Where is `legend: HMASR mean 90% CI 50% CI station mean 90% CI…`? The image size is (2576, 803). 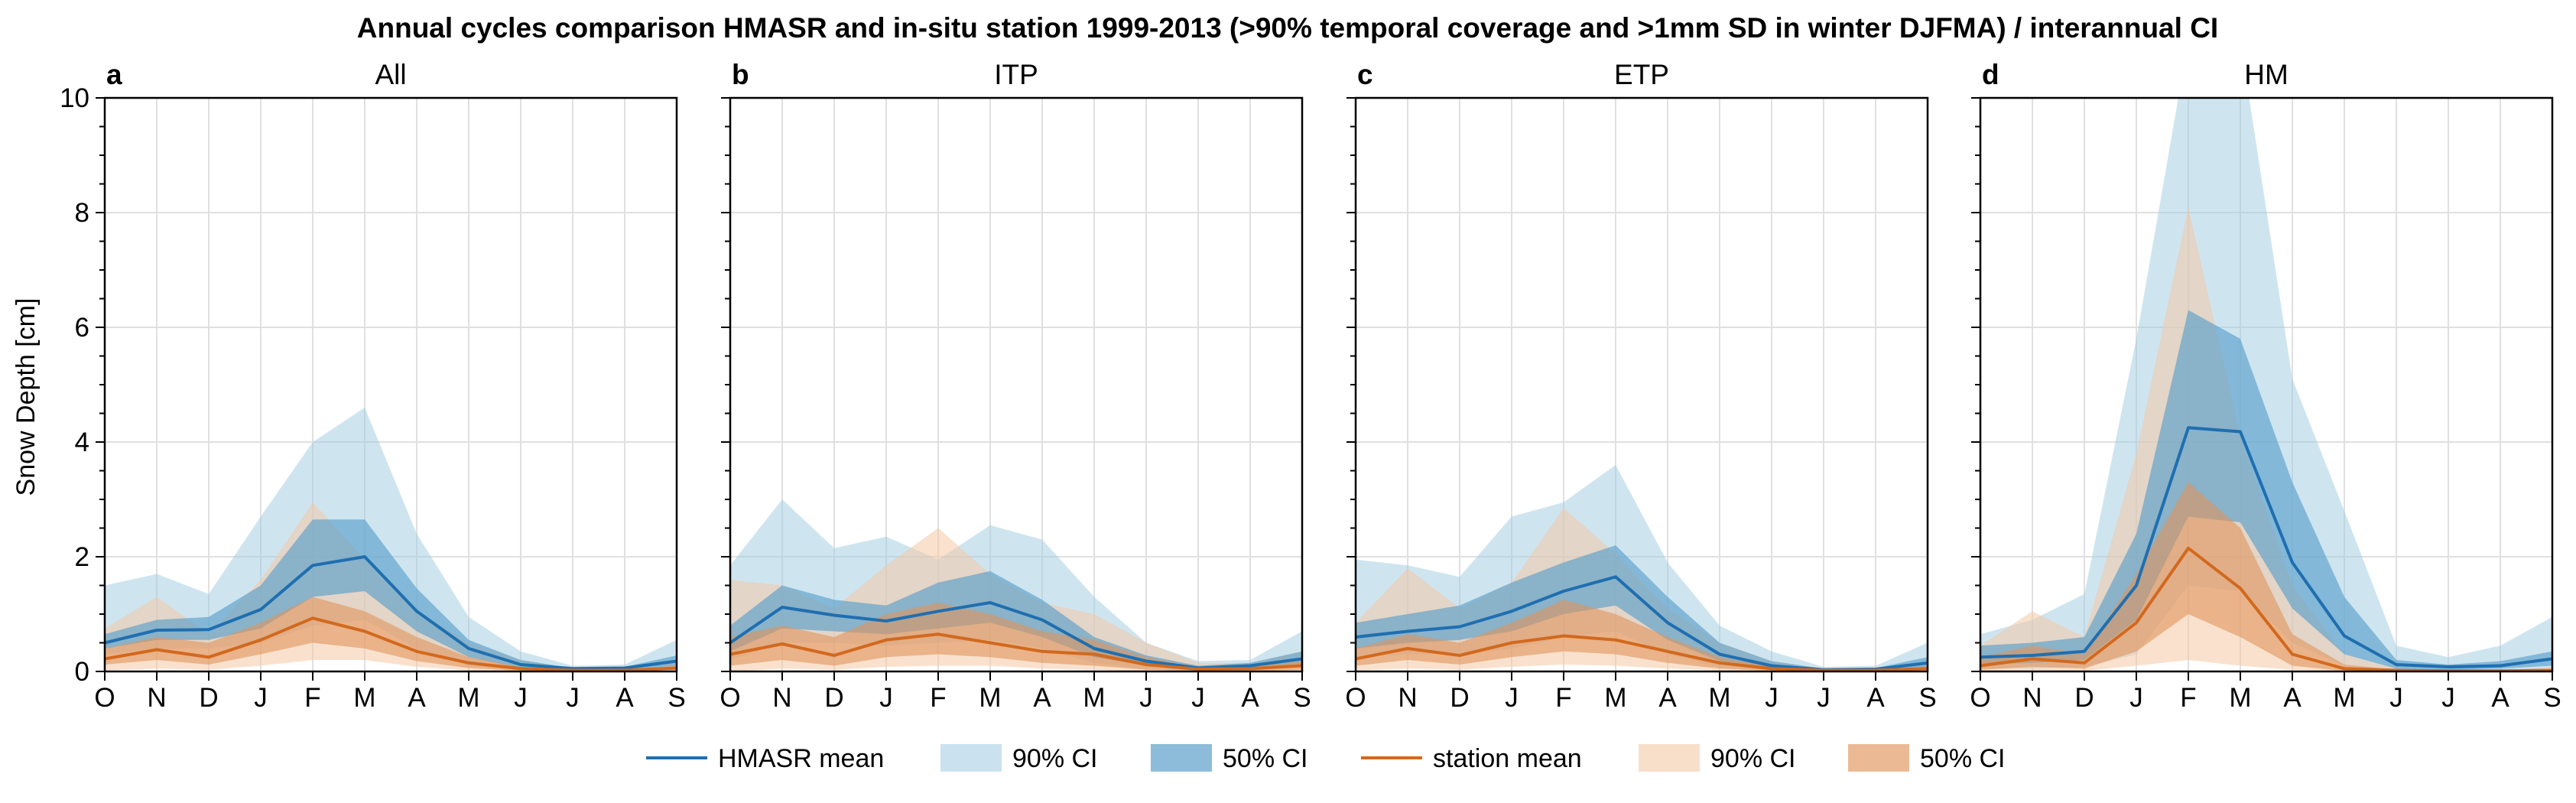 legend: HMASR mean 90% CI 50% CI station mean 90% CI… is located at coordinates (1326, 758).